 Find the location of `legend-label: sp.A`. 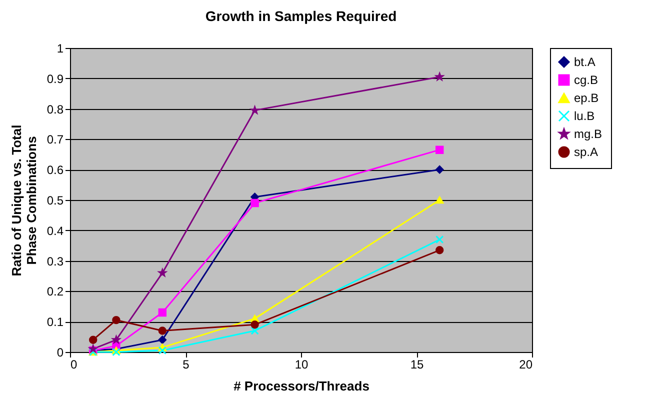

legend-label: sp.A is located at coordinates (586, 152).